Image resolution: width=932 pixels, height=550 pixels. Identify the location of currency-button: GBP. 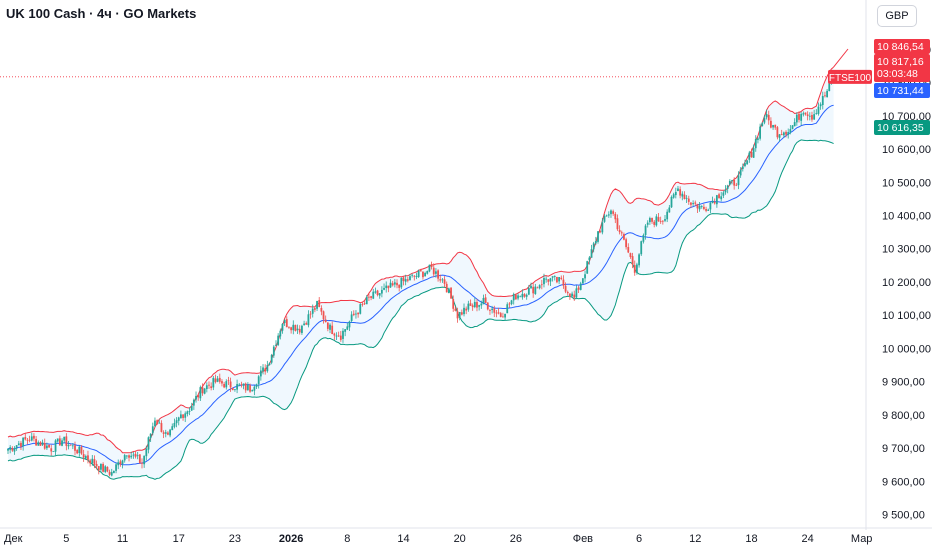
(897, 16).